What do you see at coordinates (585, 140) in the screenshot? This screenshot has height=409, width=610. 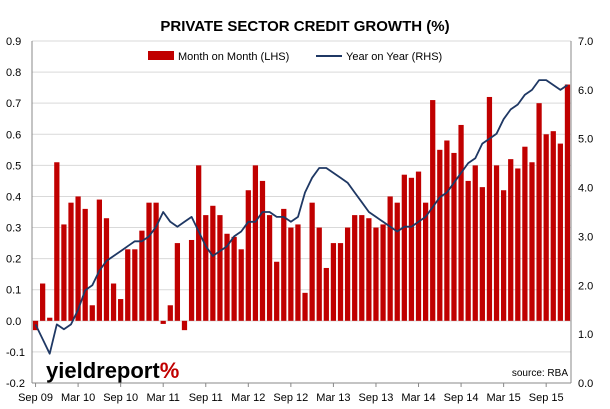 I see `y-right-tick-label: 5.0` at bounding box center [585, 140].